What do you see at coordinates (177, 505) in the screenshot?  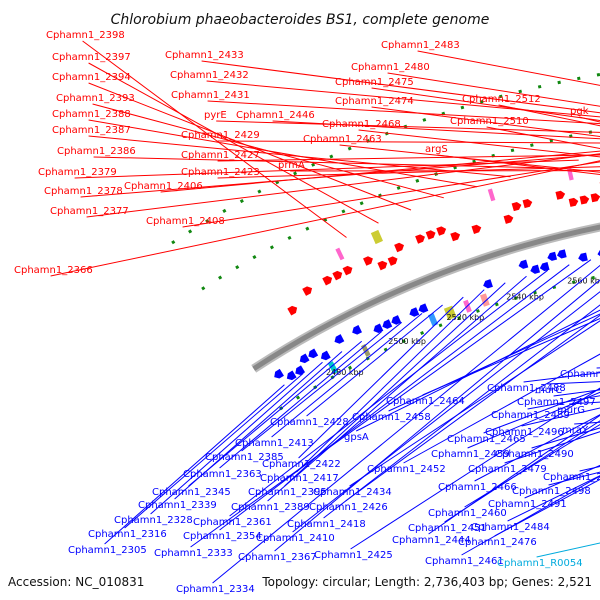 I see `reverse-gene-label: Cphamn1_2339` at bounding box center [177, 505].